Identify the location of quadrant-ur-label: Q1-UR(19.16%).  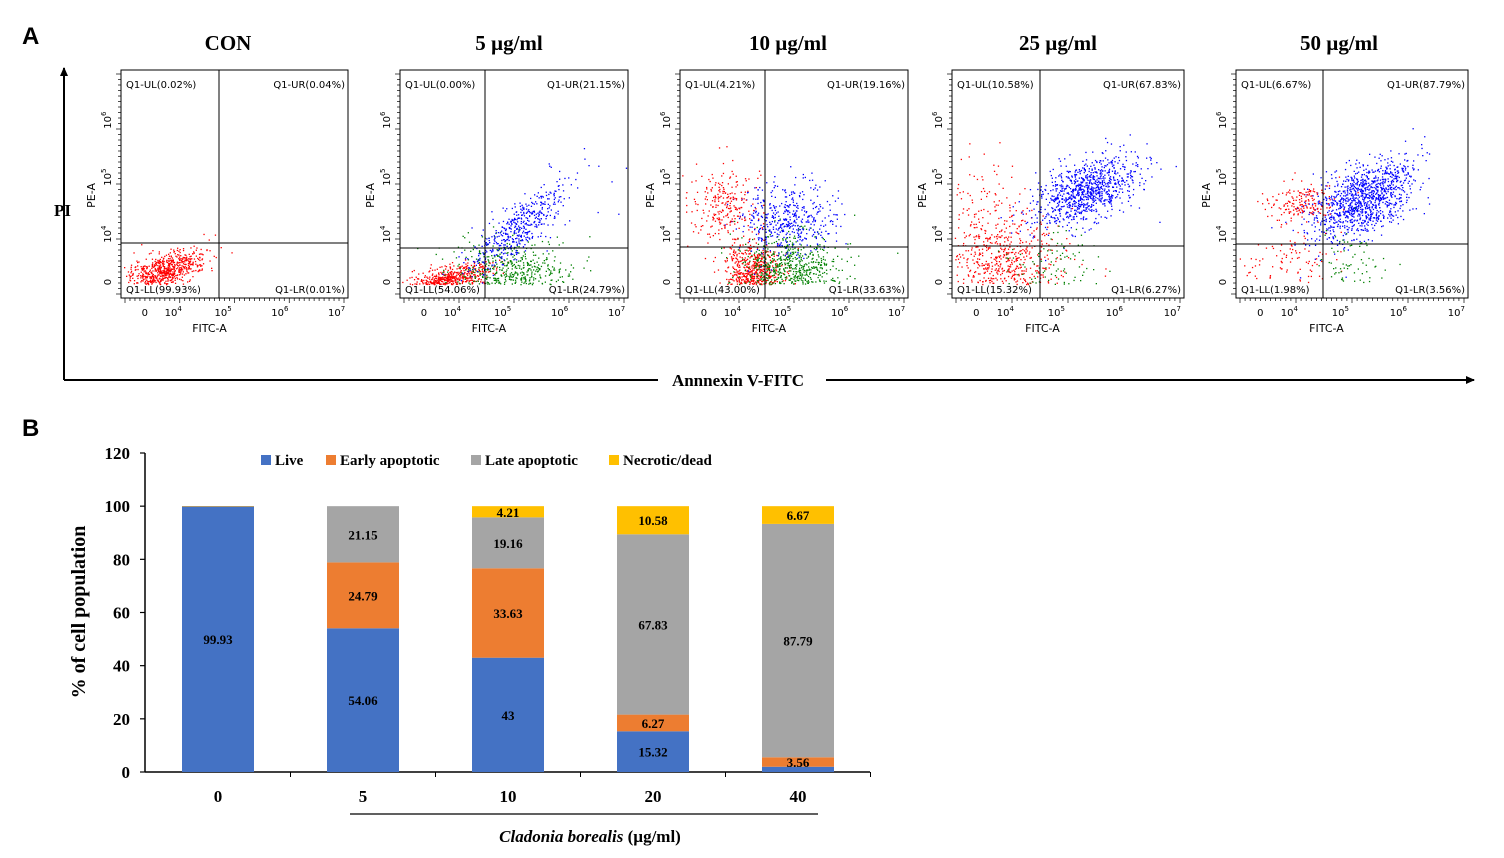
(866, 85).